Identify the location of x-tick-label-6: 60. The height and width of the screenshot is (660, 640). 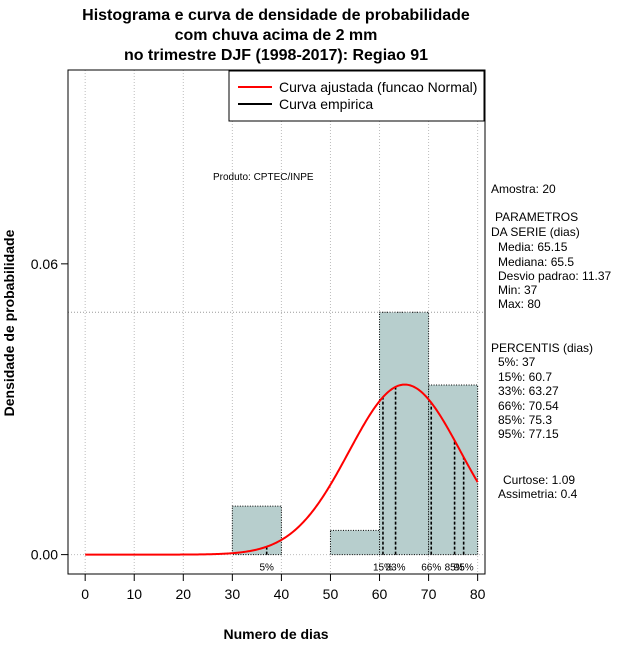
(380, 594).